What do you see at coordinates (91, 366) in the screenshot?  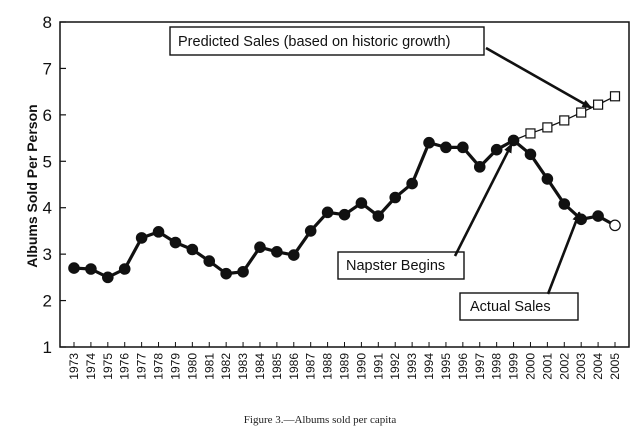 I see `x-tick-label: 1974` at bounding box center [91, 366].